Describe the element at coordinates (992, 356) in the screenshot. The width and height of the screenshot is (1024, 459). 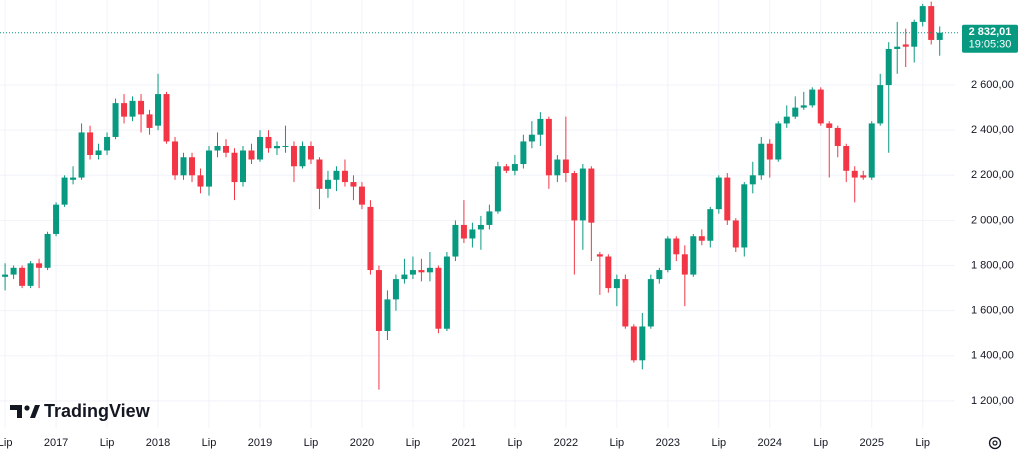
I see `y-tick-label: 1 400,00` at that location.